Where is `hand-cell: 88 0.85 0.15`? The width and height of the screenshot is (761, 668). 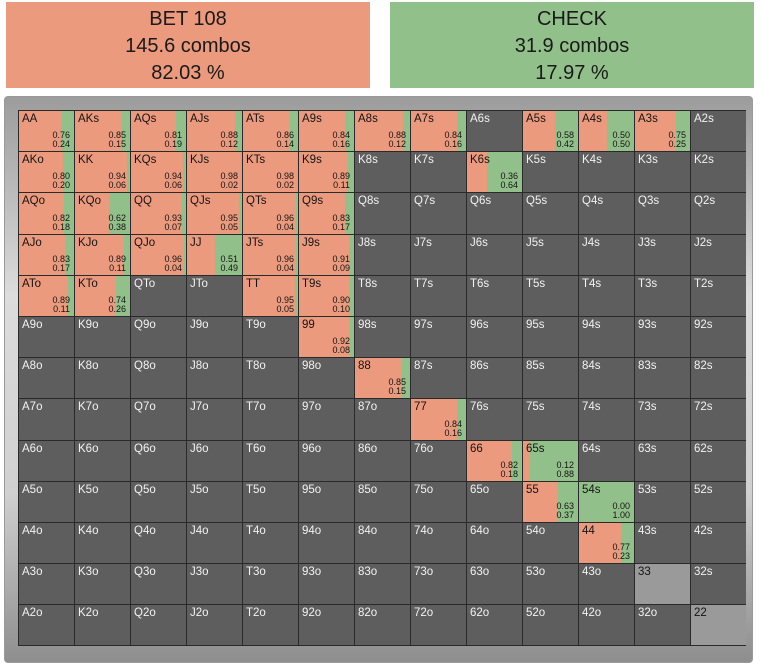 hand-cell: 88 0.85 0.15 is located at coordinates (382, 378).